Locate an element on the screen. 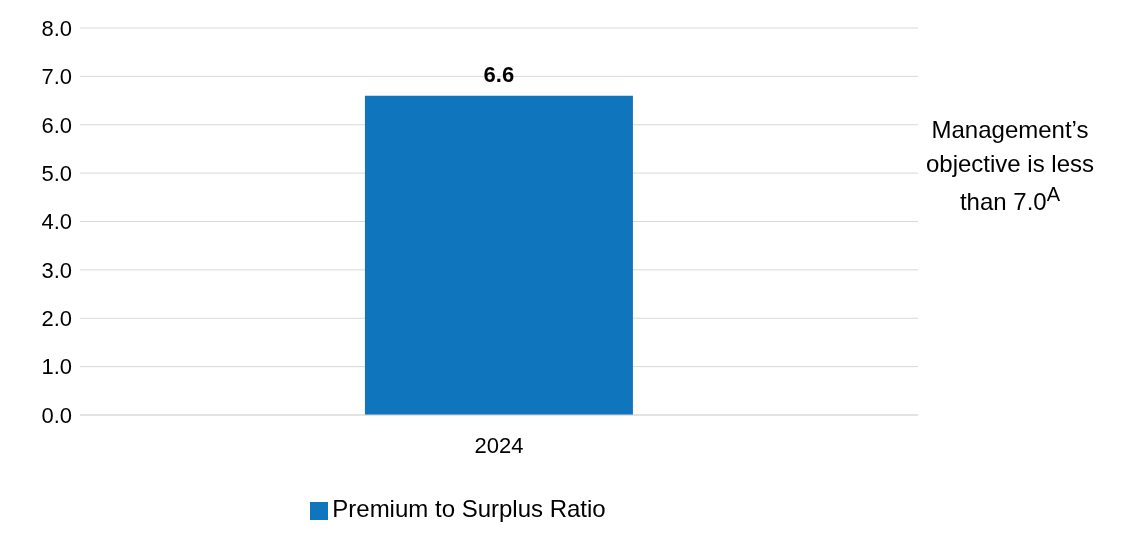 This screenshot has width=1125, height=539. y-tick-label: 3.0 is located at coordinates (56, 270).